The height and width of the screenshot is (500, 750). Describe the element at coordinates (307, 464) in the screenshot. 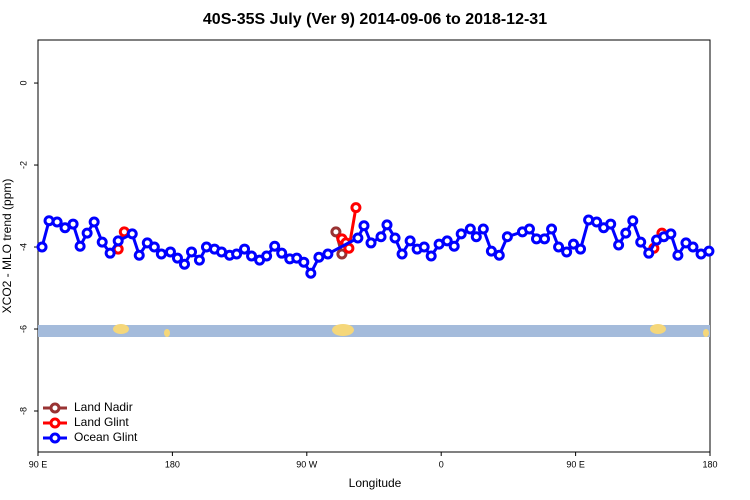

I see `x-tick-label: 90 W` at that location.